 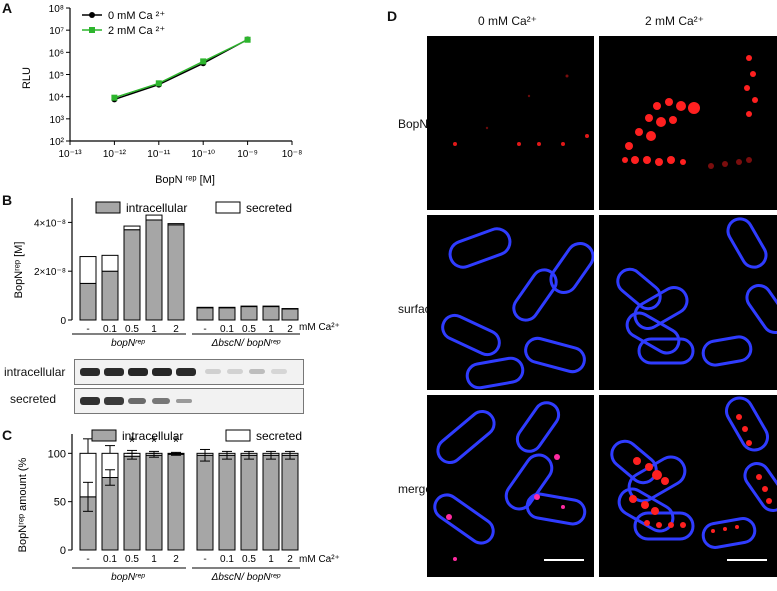 I want to click on micrograph-merge-0mm, so click(x=510, y=486).